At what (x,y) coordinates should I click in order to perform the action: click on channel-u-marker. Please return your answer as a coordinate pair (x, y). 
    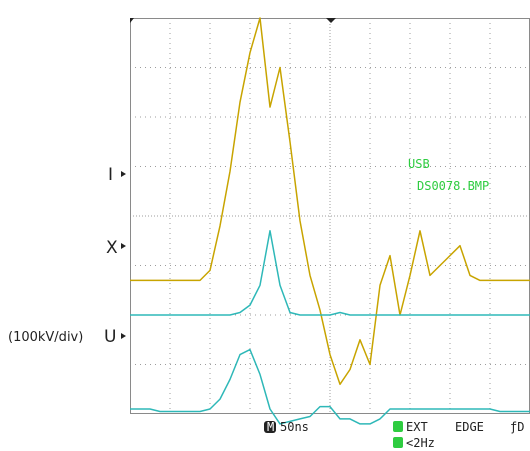
    Looking at the image, I should click on (123, 336).